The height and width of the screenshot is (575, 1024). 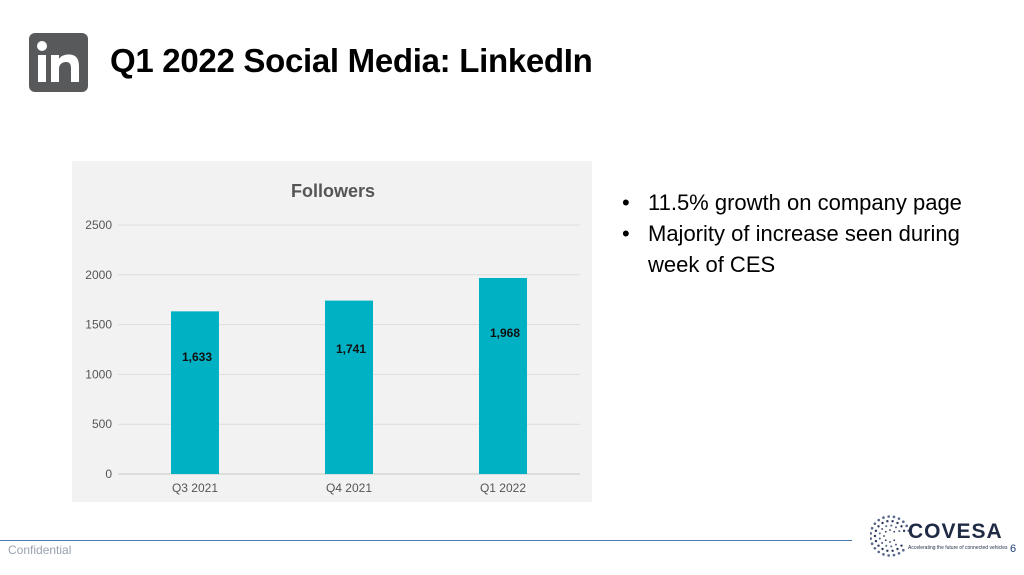 What do you see at coordinates (505, 333) in the screenshot?
I see `data-label: 1,968` at bounding box center [505, 333].